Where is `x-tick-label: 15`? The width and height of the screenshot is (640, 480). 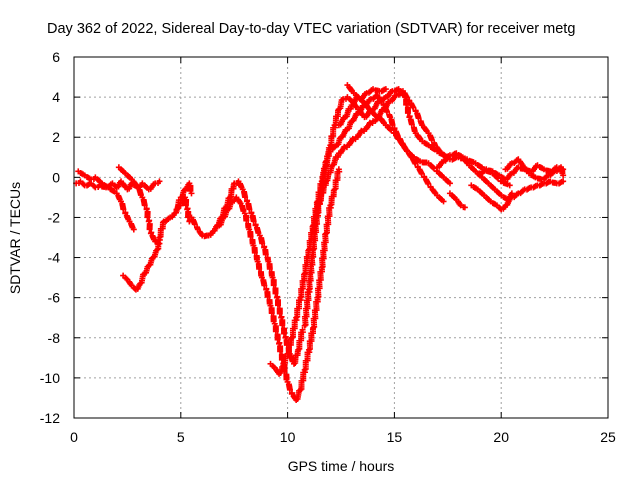
x-tick-label: 15 is located at coordinates (395, 437).